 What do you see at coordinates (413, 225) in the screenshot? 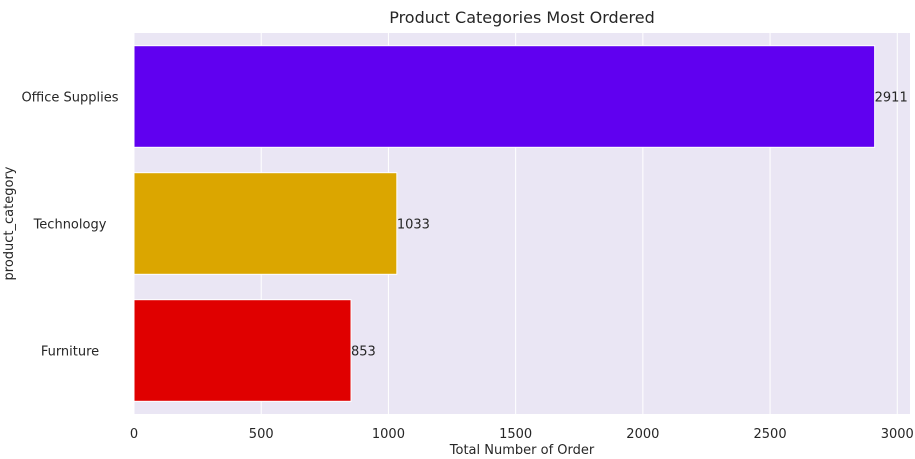
I see `bar-value-label: 1033` at bounding box center [413, 225].